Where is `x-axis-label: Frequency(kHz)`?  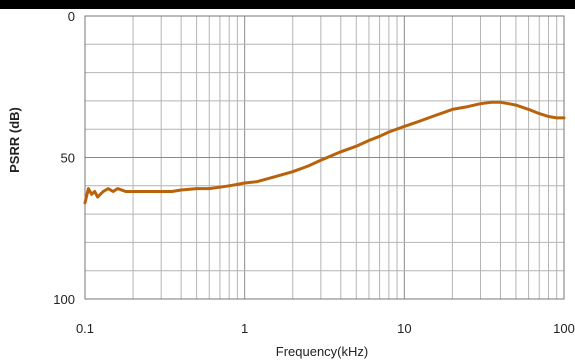
x-axis-label: Frequency(kHz) is located at coordinates (322, 351).